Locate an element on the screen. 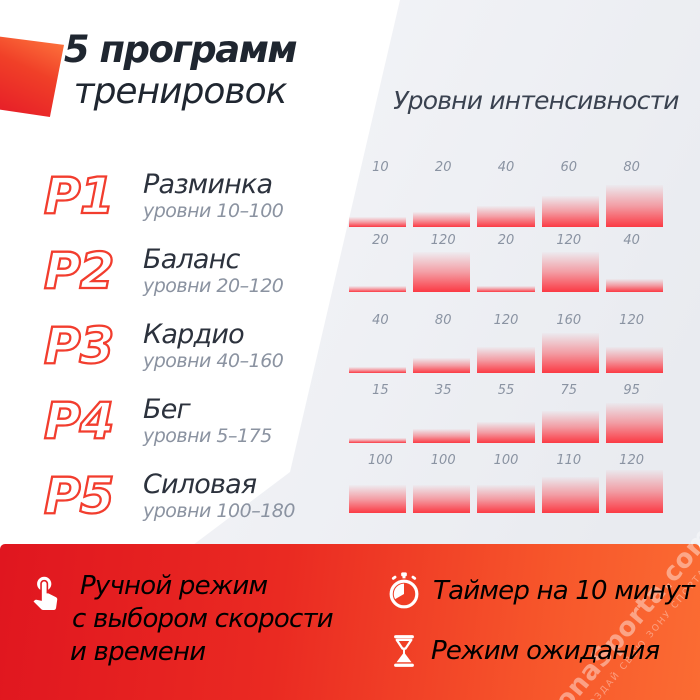 Image resolution: width=700 pixels, height=700 pixels. program-text: Баланс уровни 20–120 is located at coordinates (213, 270).